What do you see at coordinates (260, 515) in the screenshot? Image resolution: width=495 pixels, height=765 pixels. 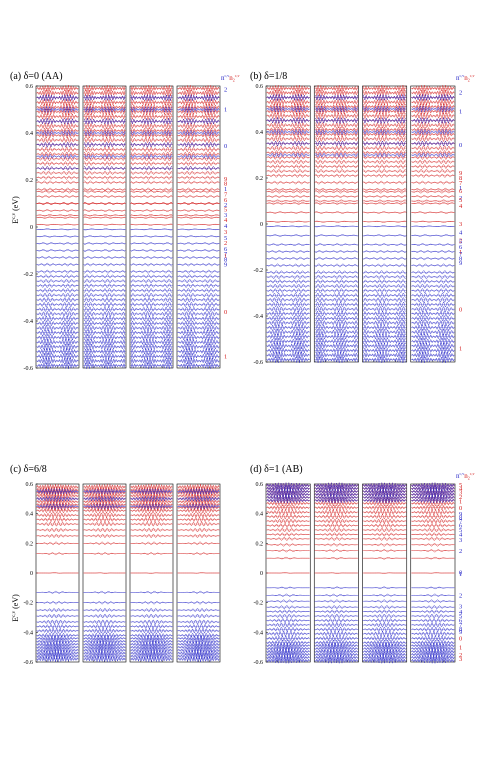 I see `y-tick-label: 0.4` at bounding box center [260, 515].